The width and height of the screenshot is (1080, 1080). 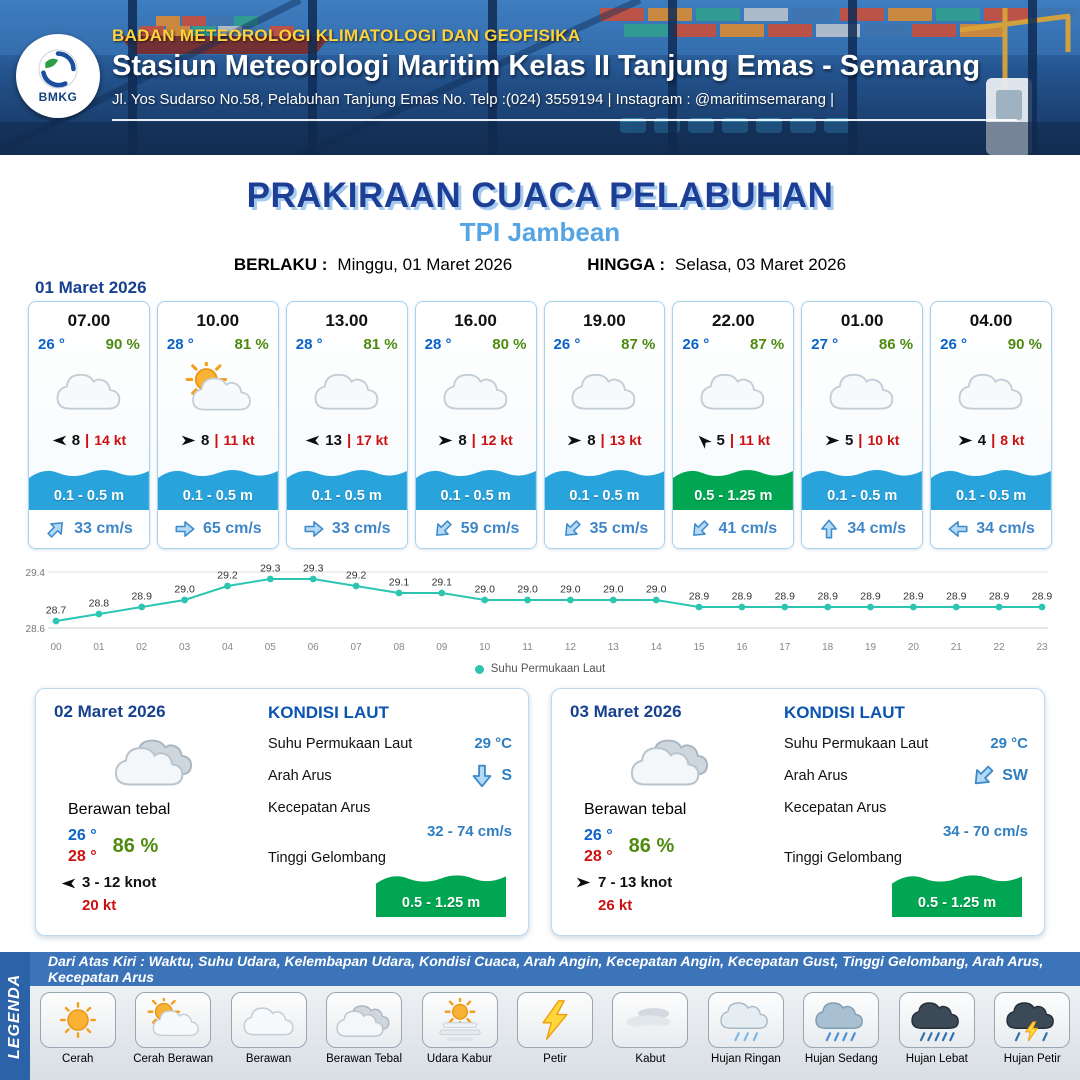 I want to click on svg-text: 09, so click(x=442, y=647).